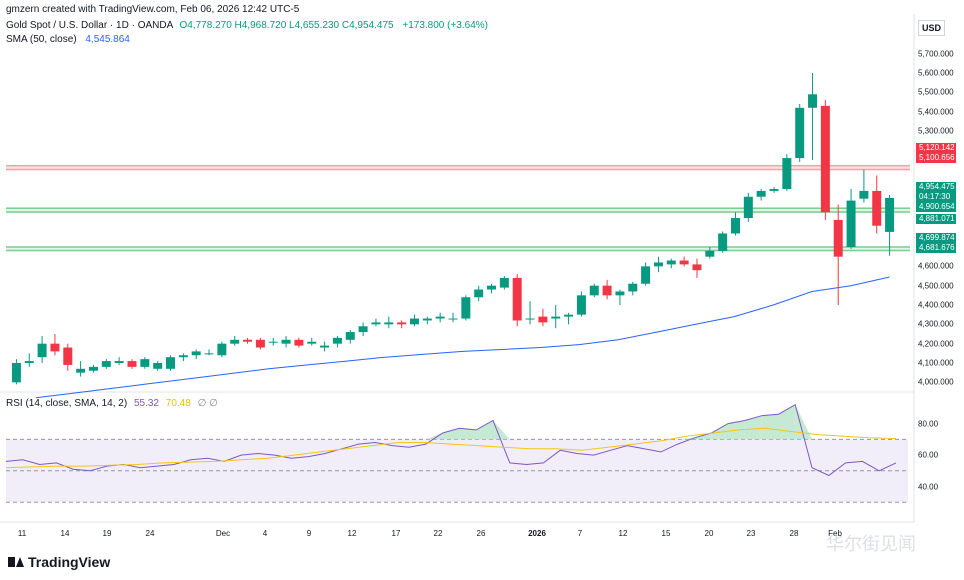 The image size is (964, 580). What do you see at coordinates (150, 533) in the screenshot?
I see `time-tick-label: 24` at bounding box center [150, 533].